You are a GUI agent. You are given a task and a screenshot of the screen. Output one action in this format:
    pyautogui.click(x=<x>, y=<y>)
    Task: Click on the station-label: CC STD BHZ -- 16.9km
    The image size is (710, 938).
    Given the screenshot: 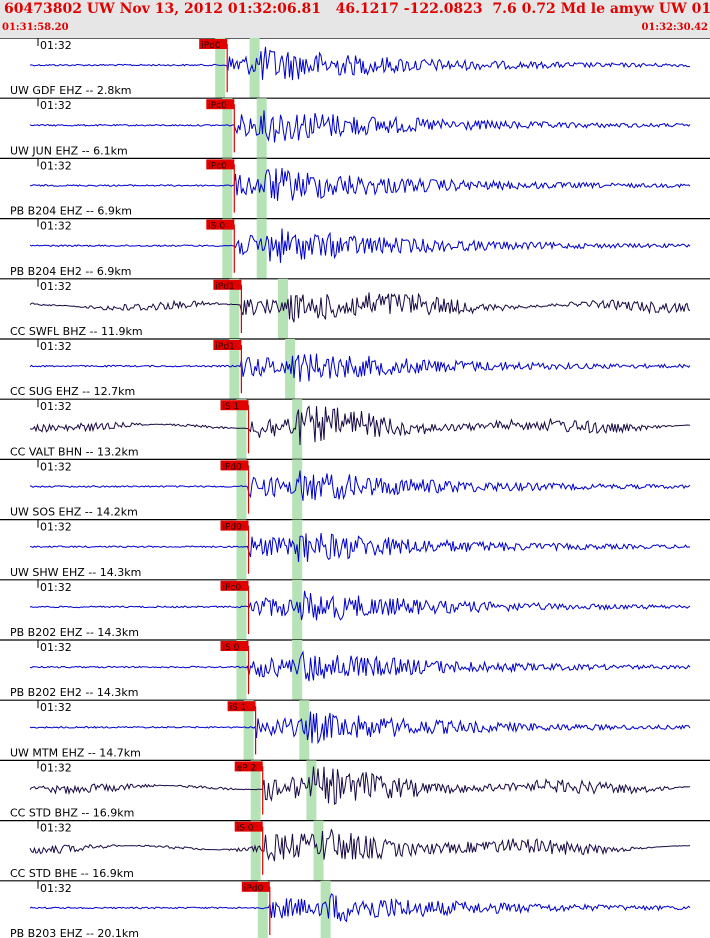 What is the action you would take?
    pyautogui.click(x=72, y=813)
    